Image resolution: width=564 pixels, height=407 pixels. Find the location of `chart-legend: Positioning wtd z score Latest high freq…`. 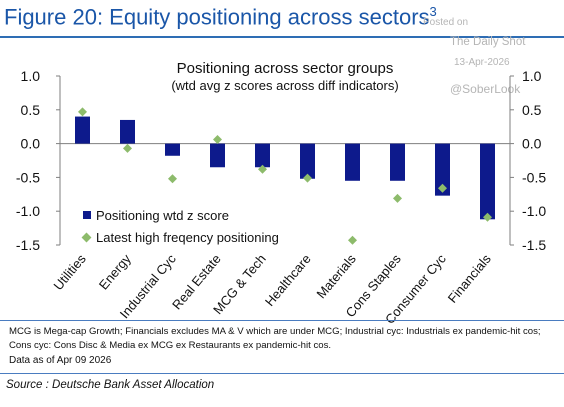

chart-legend: Positioning wtd z score Latest high freq… is located at coordinates (180, 226).